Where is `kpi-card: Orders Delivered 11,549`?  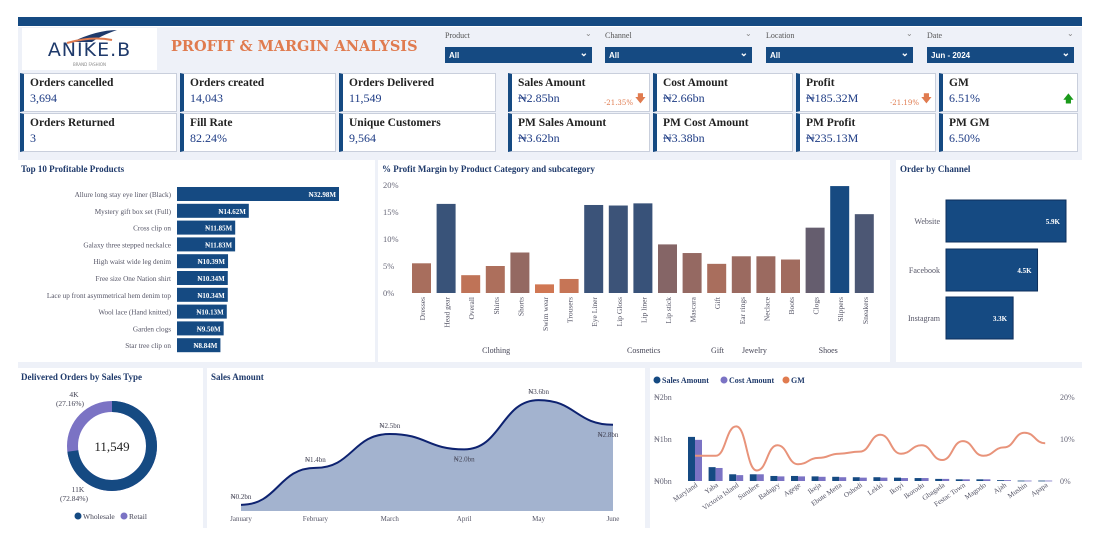
kpi-card: Orders Delivered 11,549 is located at coordinates (417, 92).